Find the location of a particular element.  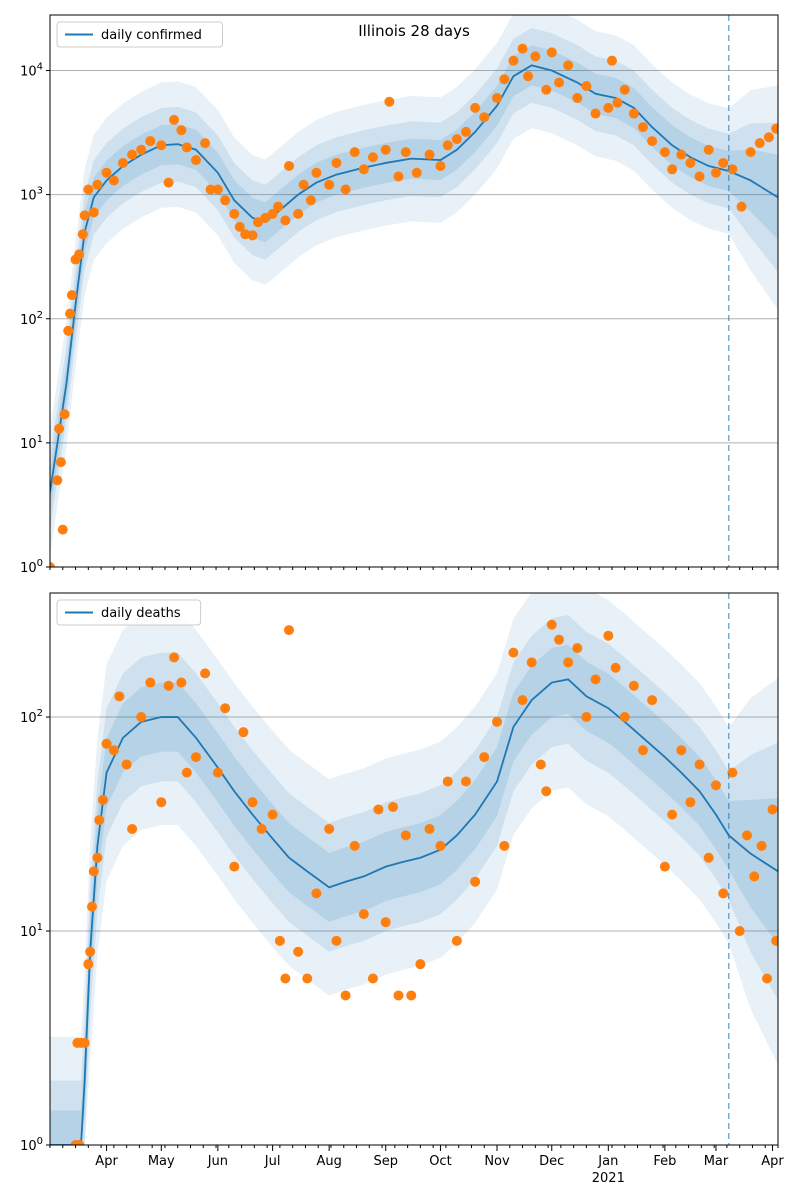

x-tick-label: Oct is located at coordinates (440, 1161).